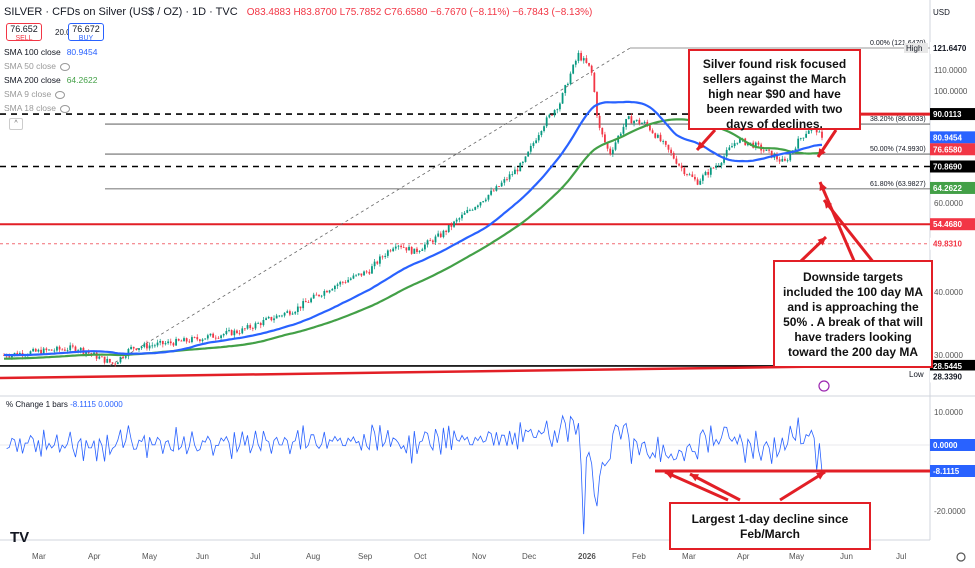 This screenshot has height=568, width=975. I want to click on x-tick-label: Dec, so click(529, 556).